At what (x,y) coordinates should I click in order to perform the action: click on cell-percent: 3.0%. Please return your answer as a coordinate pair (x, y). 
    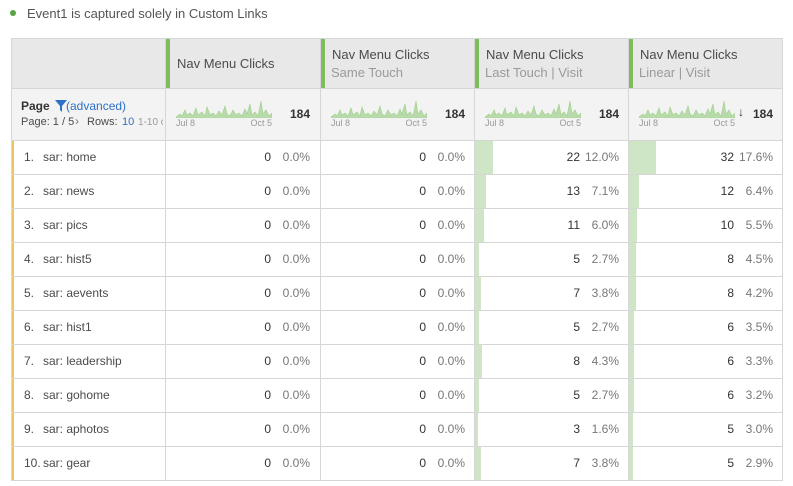
    Looking at the image, I should click on (759, 429).